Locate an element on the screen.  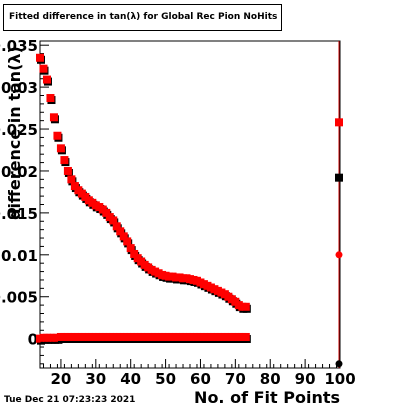
y-tick-label: 0.01 is located at coordinates (19, 256).